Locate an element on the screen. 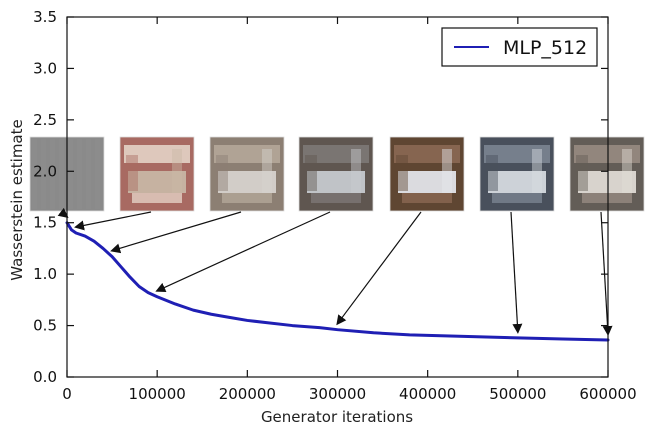 Image resolution: width=665 pixels, height=440 pixels. x-tick-label: 300000 is located at coordinates (337, 394).